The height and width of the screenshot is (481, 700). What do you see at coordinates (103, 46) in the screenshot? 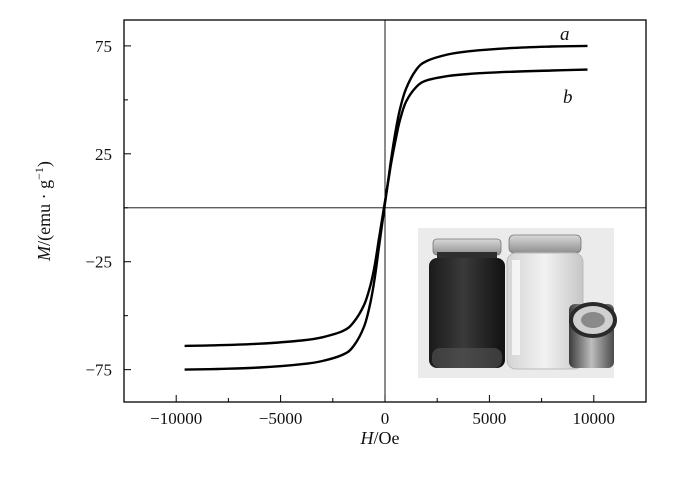
I see `y-tick-label: 75` at bounding box center [103, 46].